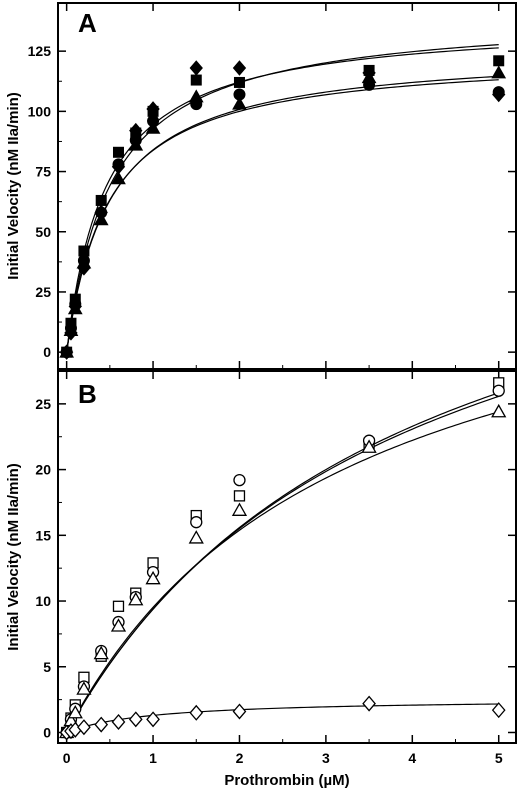 Image resolution: width=520 pixels, height=798 pixels. I want to click on panel-a-y-tick-label: 75, so click(43, 172).